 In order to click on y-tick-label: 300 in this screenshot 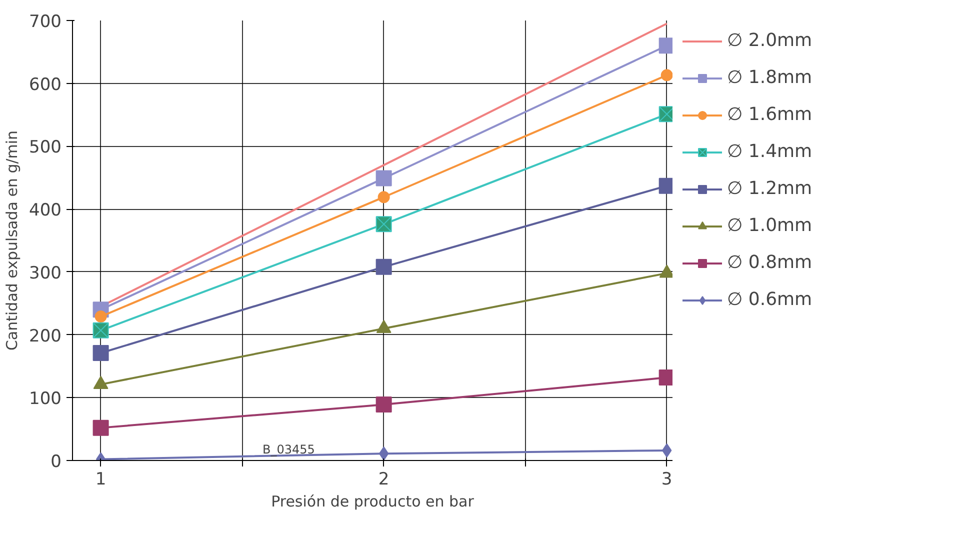, I will do `click(45, 273)`.